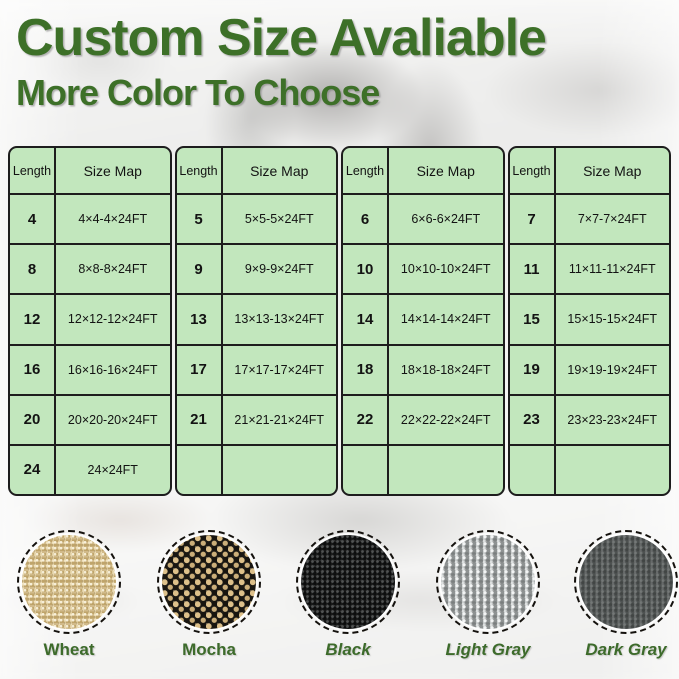 The height and width of the screenshot is (679, 679). Describe the element at coordinates (33, 269) in the screenshot. I see `cell-length: 8` at that location.